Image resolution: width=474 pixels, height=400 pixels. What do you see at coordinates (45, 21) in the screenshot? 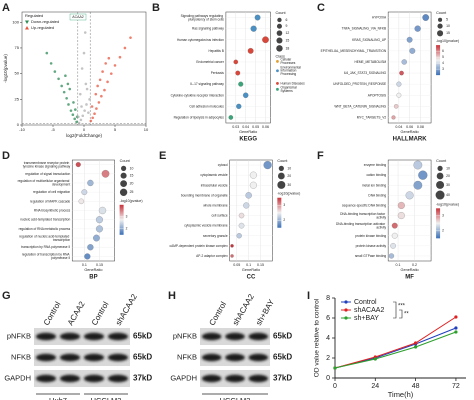
I see `legend-label: Down-regulated` at bounding box center [45, 21].